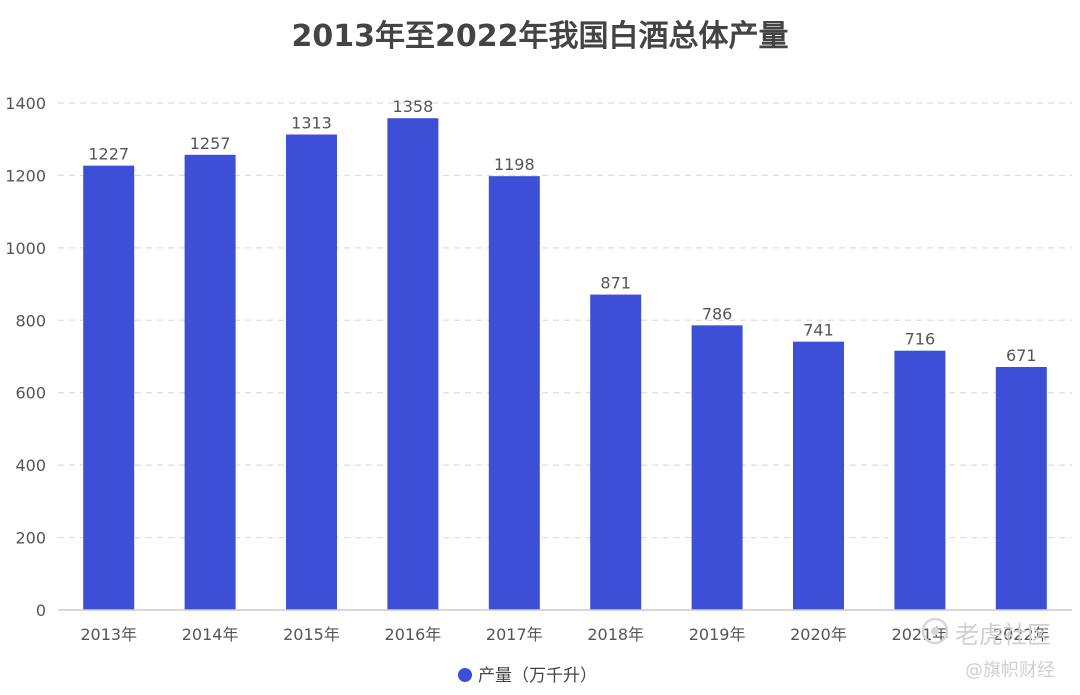 Image resolution: width=1080 pixels, height=695 pixels. What do you see at coordinates (311, 123) in the screenshot?
I see `data-label: 1313` at bounding box center [311, 123].